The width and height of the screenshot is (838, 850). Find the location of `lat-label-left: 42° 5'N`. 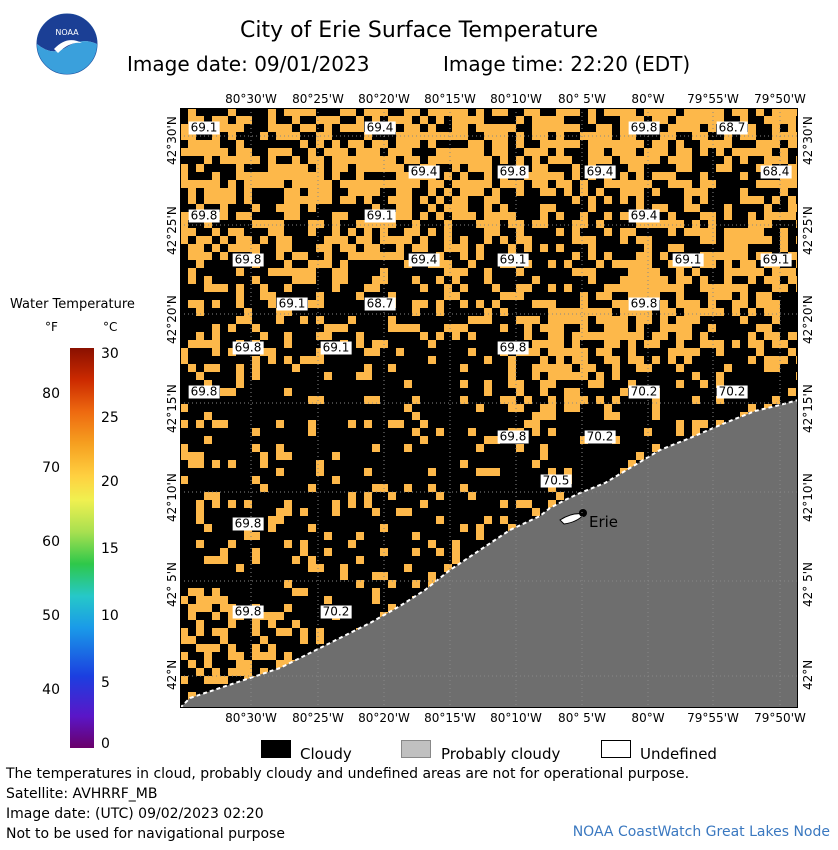

lat-label-left: 42° 5'N is located at coordinates (172, 584).